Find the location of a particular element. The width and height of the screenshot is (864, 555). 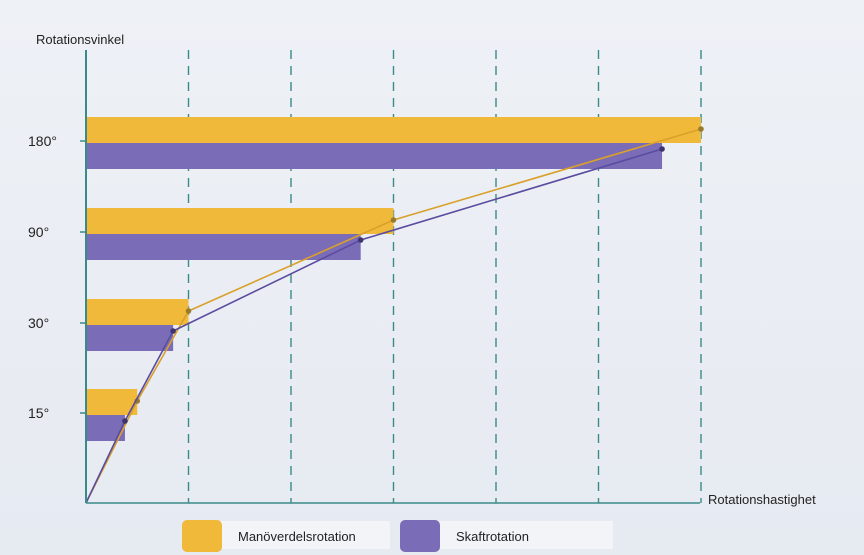

x-axis-title: Rotationshastighet is located at coordinates (762, 499).